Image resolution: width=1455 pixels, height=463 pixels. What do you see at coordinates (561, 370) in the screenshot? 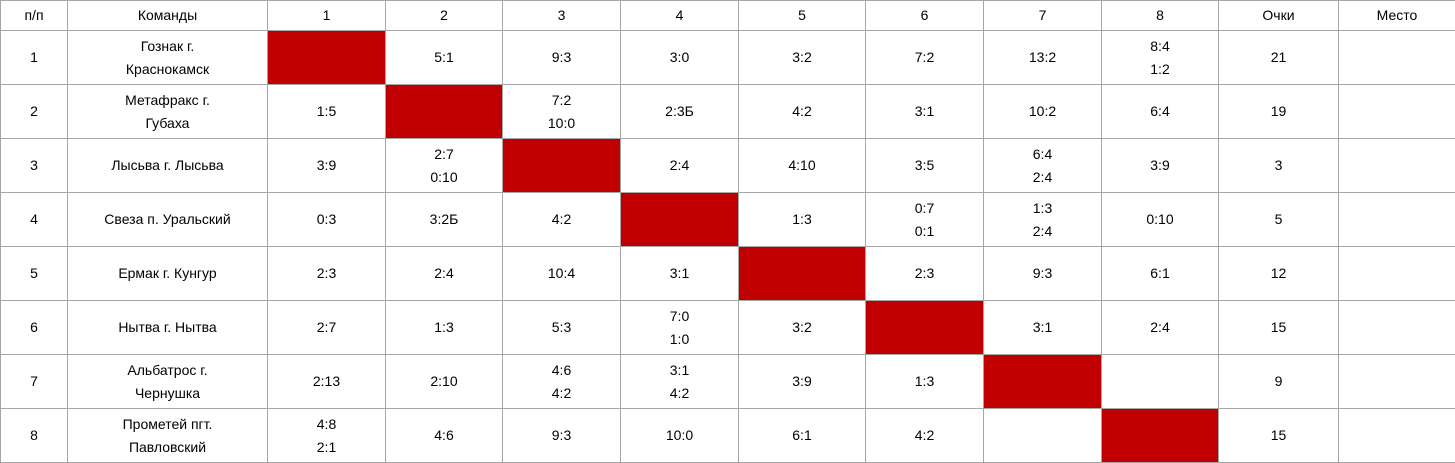
I see `cell-line: 4:6` at bounding box center [561, 370].